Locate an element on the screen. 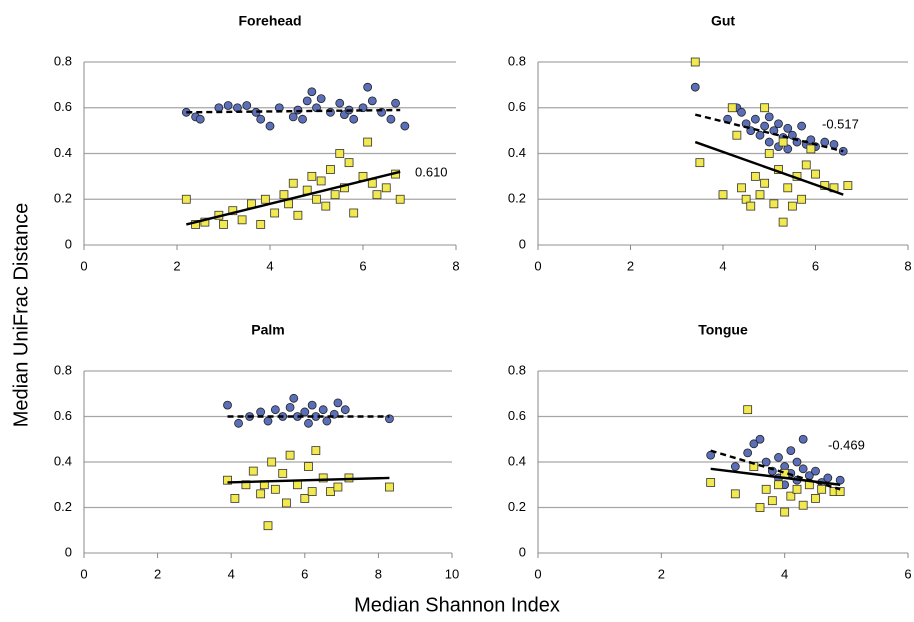 The width and height of the screenshot is (914, 622). panel-title: Palm is located at coordinates (267, 330).